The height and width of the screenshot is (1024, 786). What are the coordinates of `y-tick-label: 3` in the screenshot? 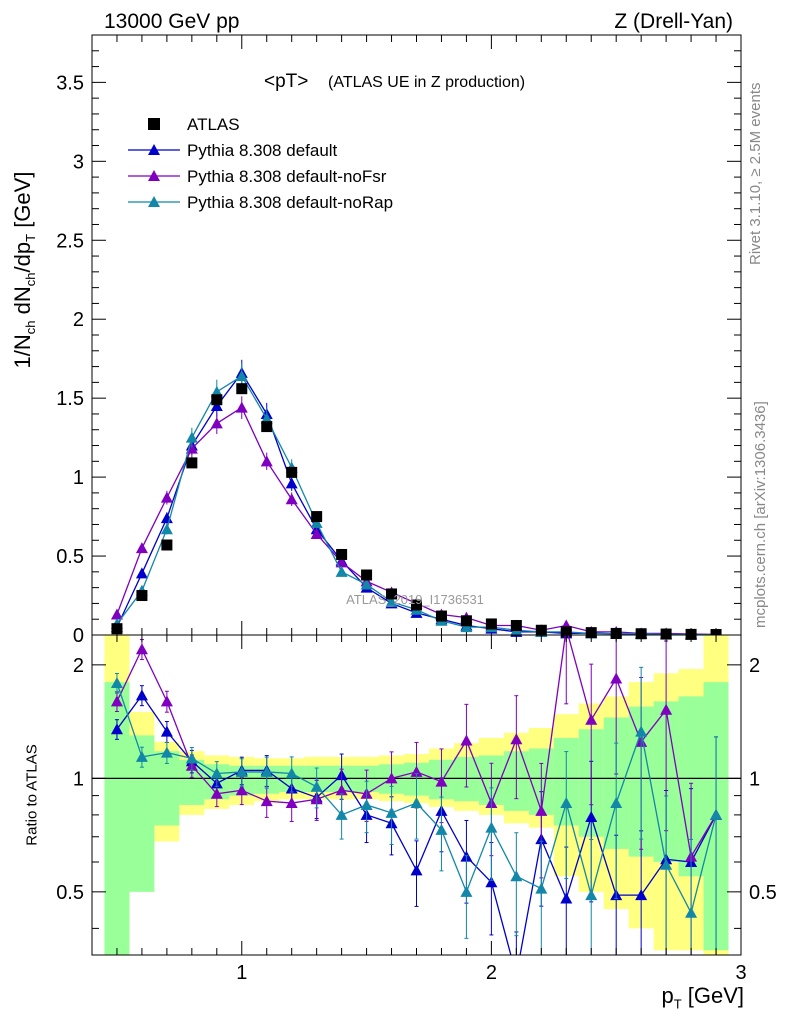 It's located at (78, 162).